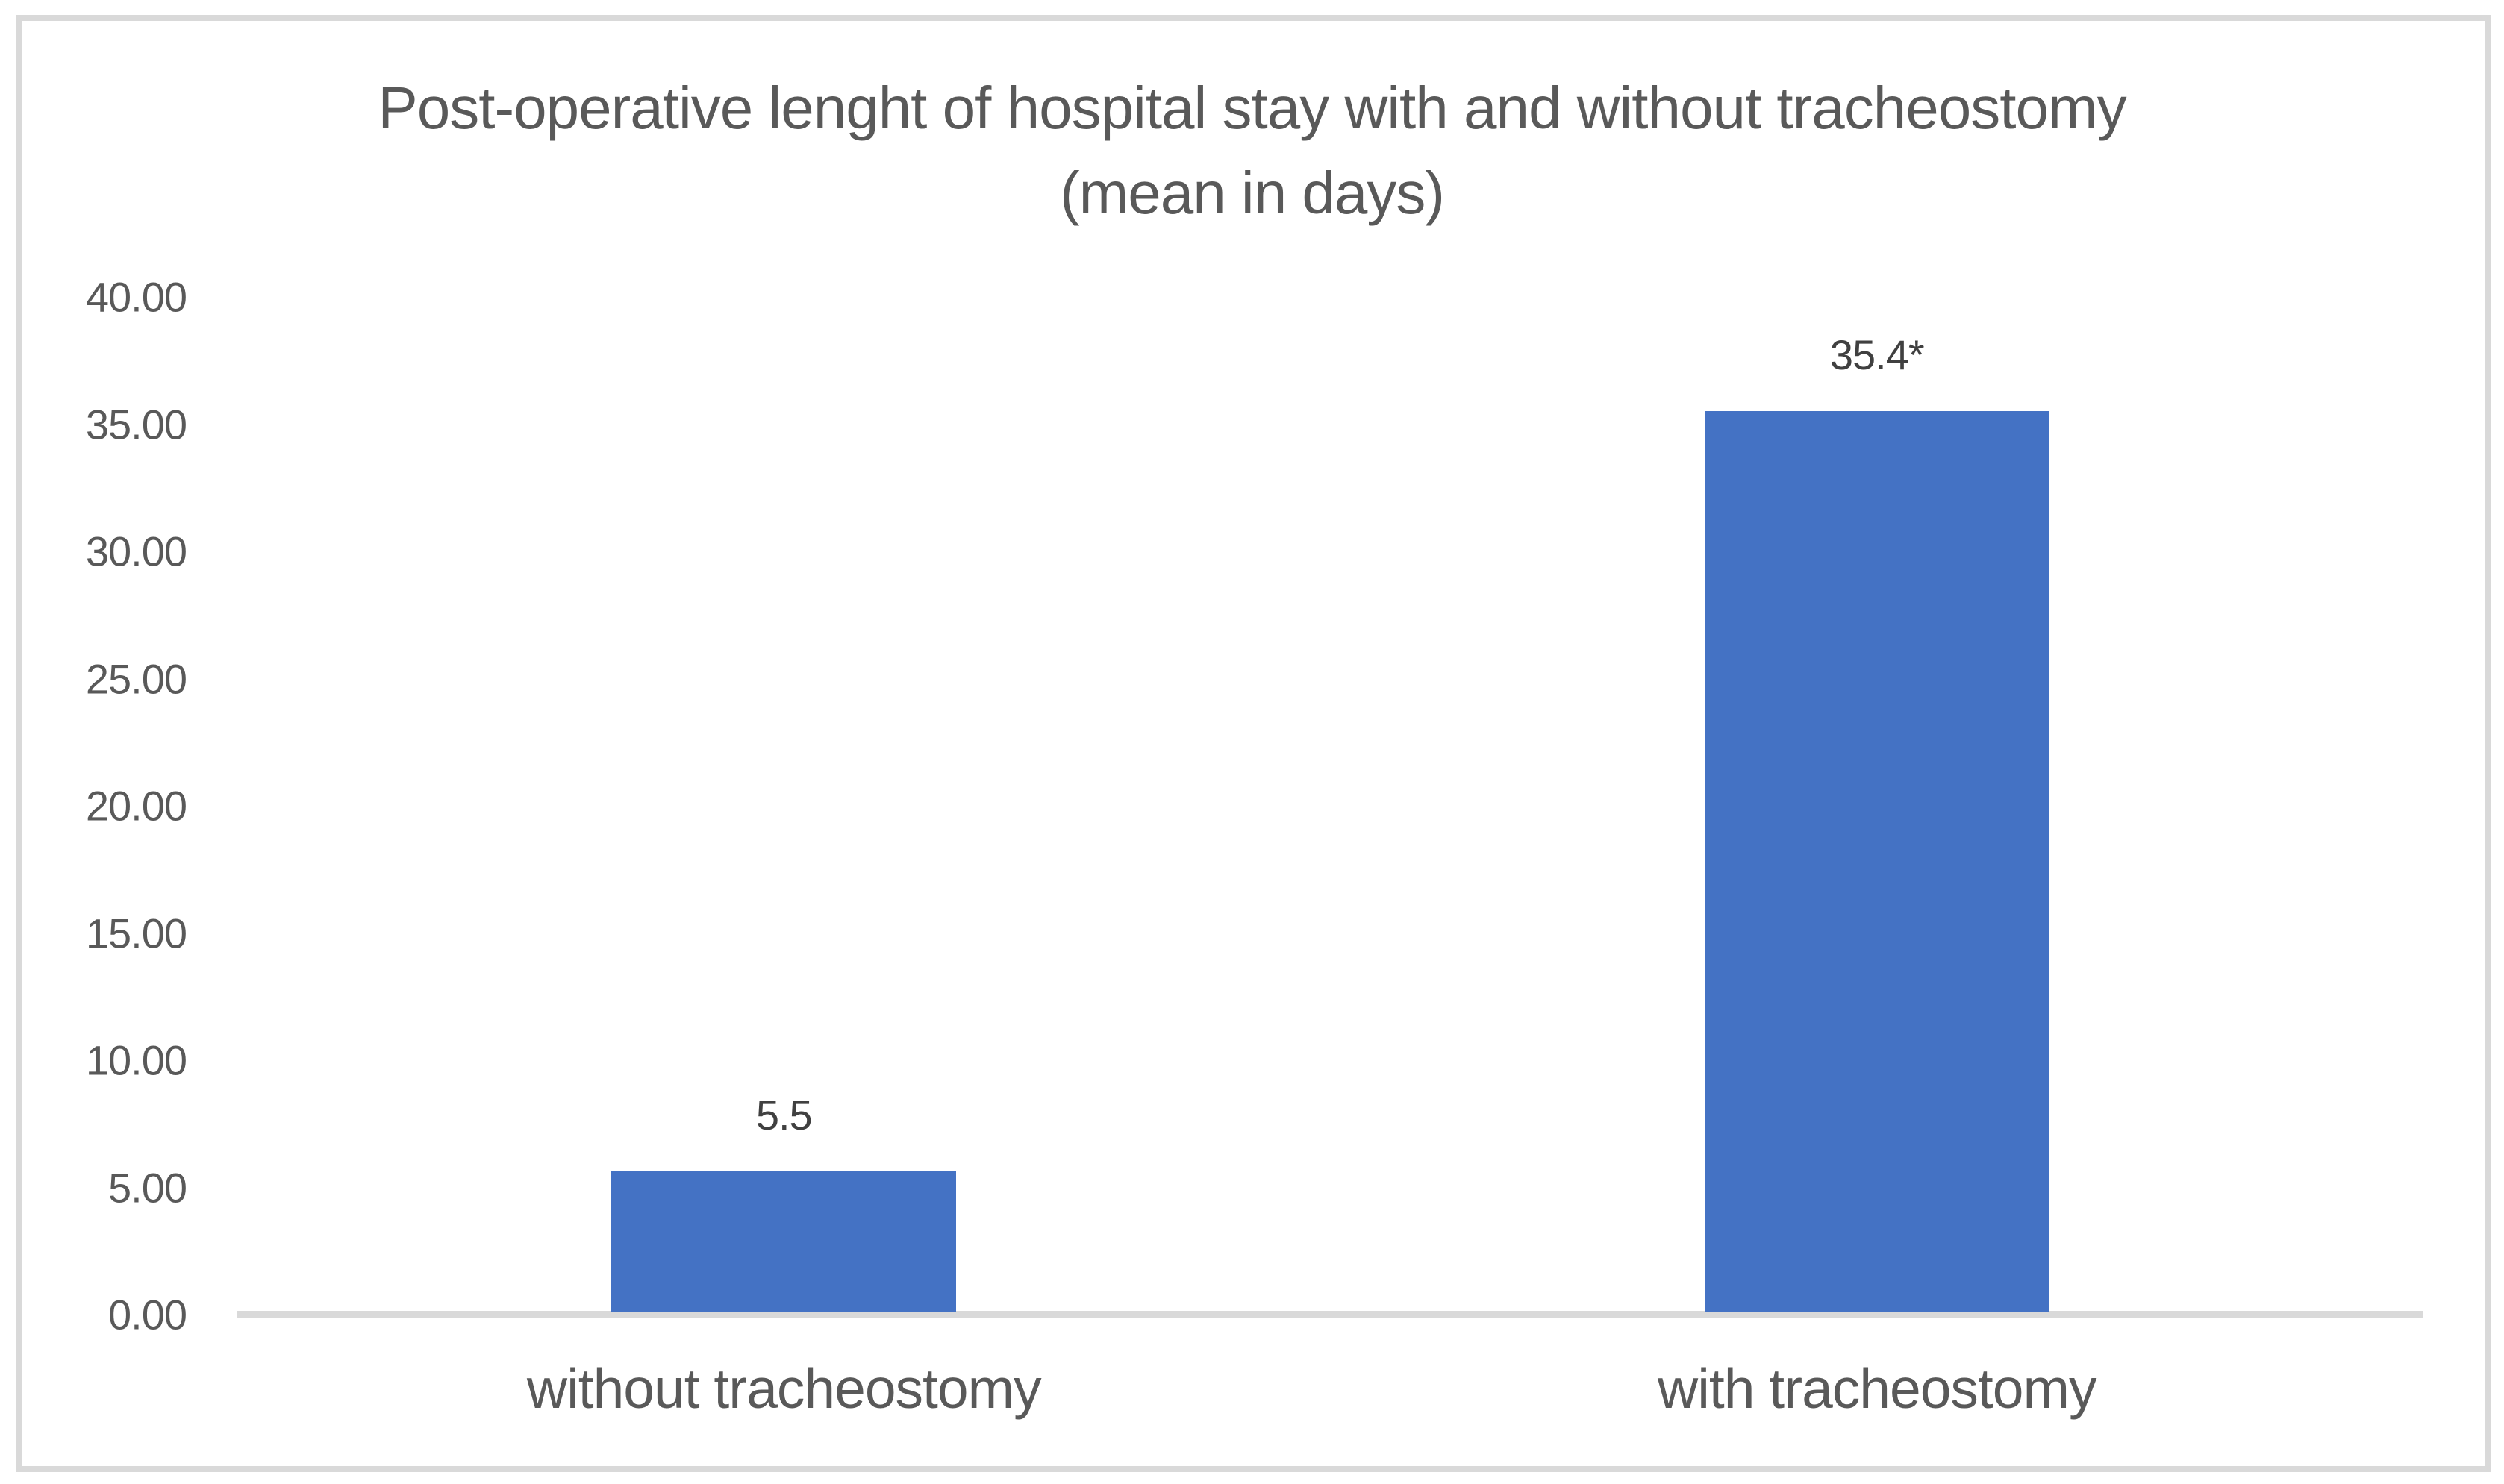  Describe the element at coordinates (136, 1060) in the screenshot. I see `y-axis-tick-label: 10.00` at that location.